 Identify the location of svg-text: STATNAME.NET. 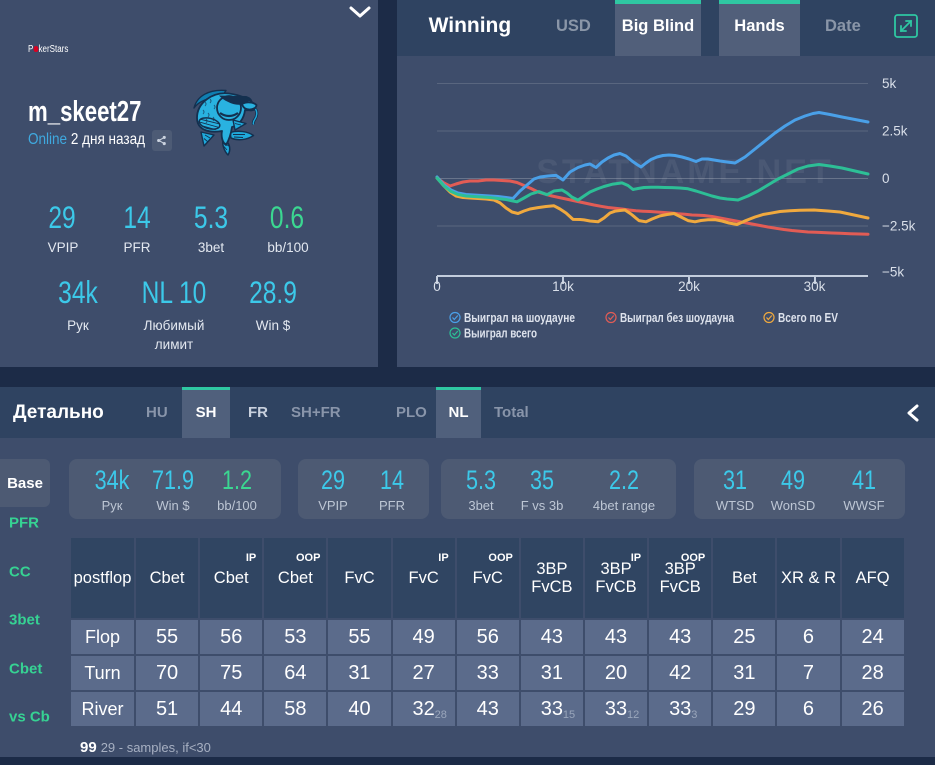
(684, 172).